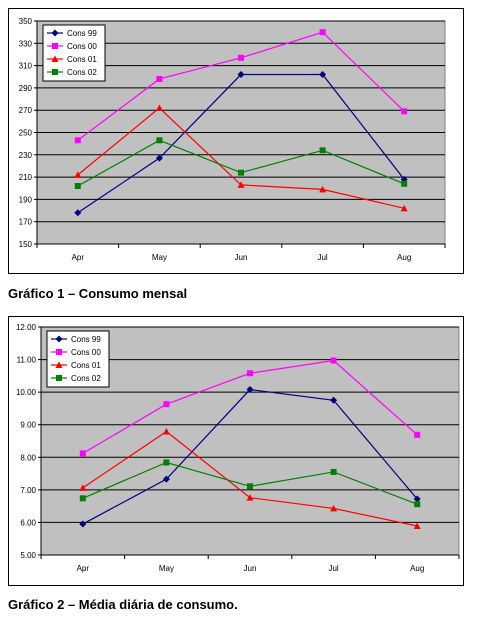 The width and height of the screenshot is (487, 618). What do you see at coordinates (28, 555) in the screenshot?
I see `y-tick-label: 5.00` at bounding box center [28, 555].